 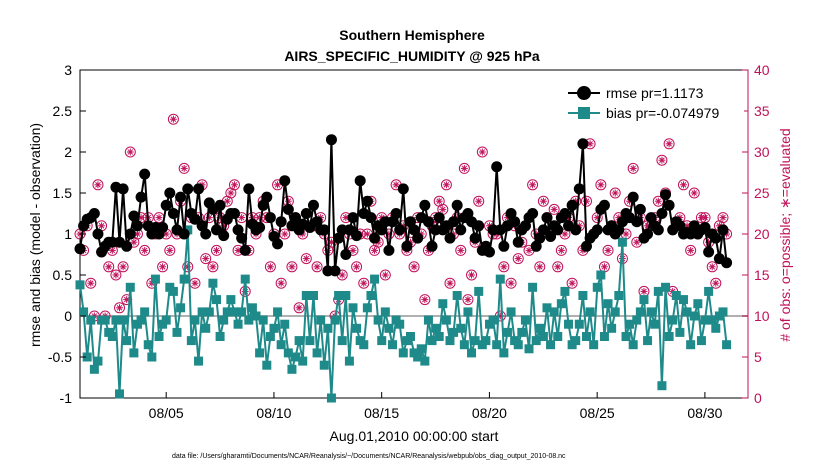 I want to click on right-axis: 0 5 10 15 20 25 30 35 40, so click(x=756, y=234).